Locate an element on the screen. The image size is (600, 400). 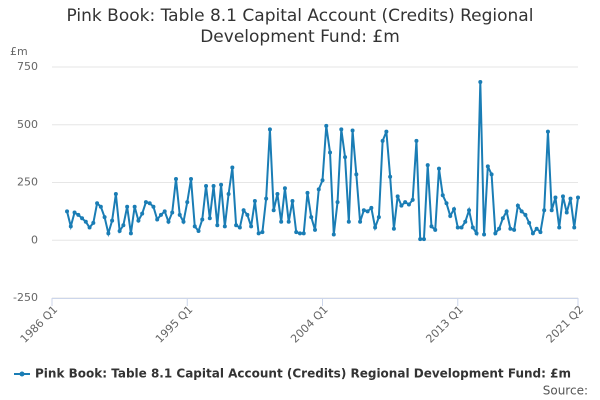
x-tick-label: 2013 Q1 is located at coordinates (444, 324).